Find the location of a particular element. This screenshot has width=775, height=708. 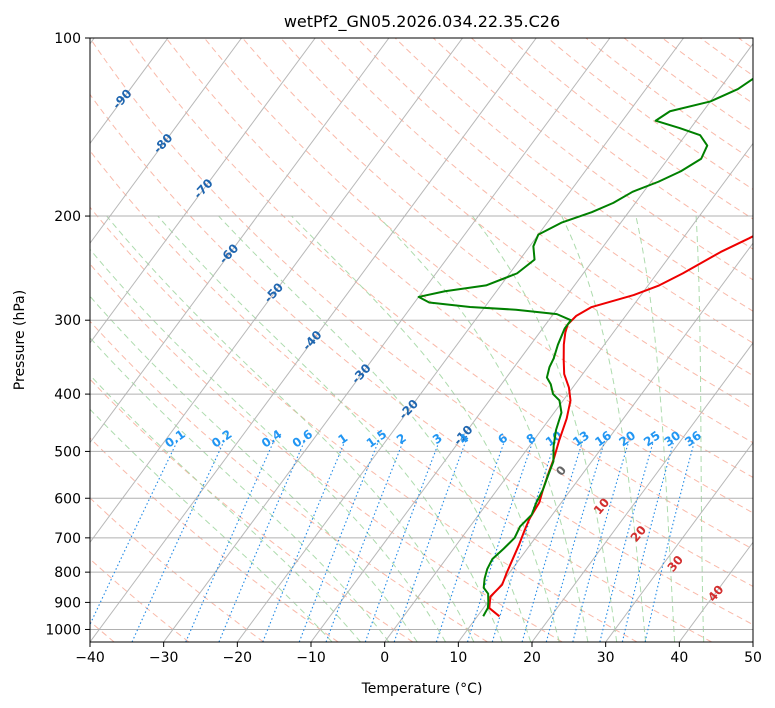

y-tick-label: 500 is located at coordinates (67, 452).